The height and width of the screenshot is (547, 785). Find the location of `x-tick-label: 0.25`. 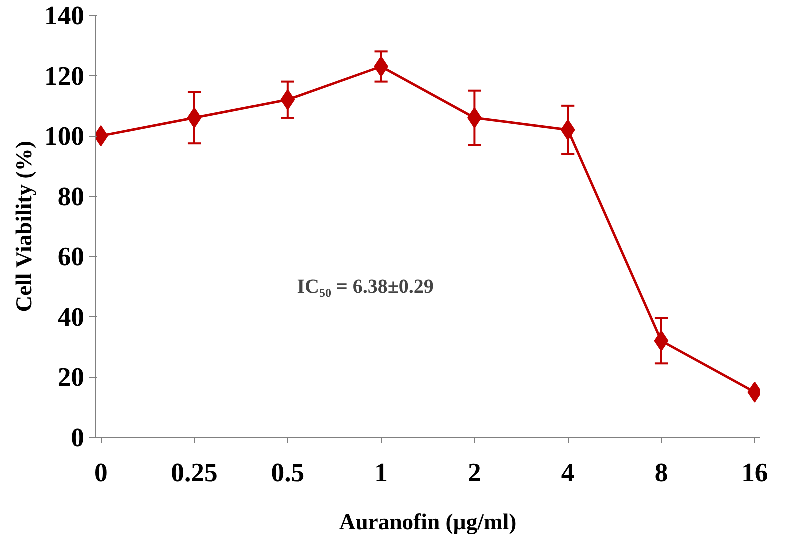

x-tick-label: 0.25 is located at coordinates (194, 473).